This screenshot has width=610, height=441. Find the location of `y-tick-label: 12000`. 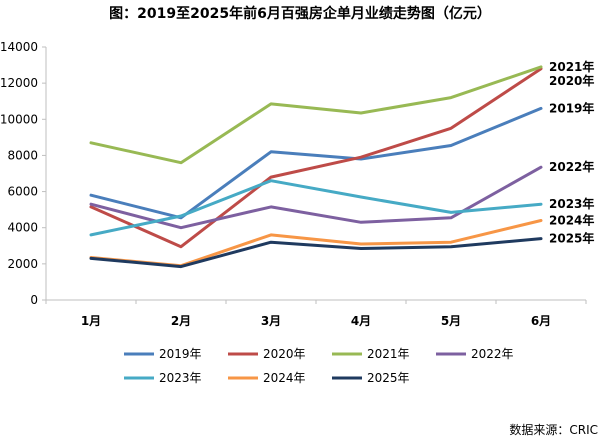

y-tick-label: 12000 is located at coordinates (19, 83).